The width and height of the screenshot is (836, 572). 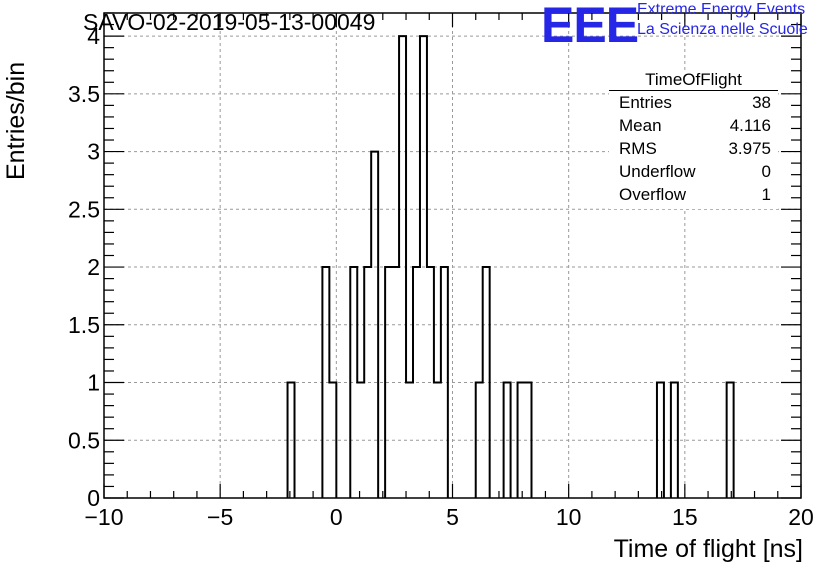 I want to click on x-tick-labels: −10 −5 0 5 10 15 20, so click(x=448, y=517).